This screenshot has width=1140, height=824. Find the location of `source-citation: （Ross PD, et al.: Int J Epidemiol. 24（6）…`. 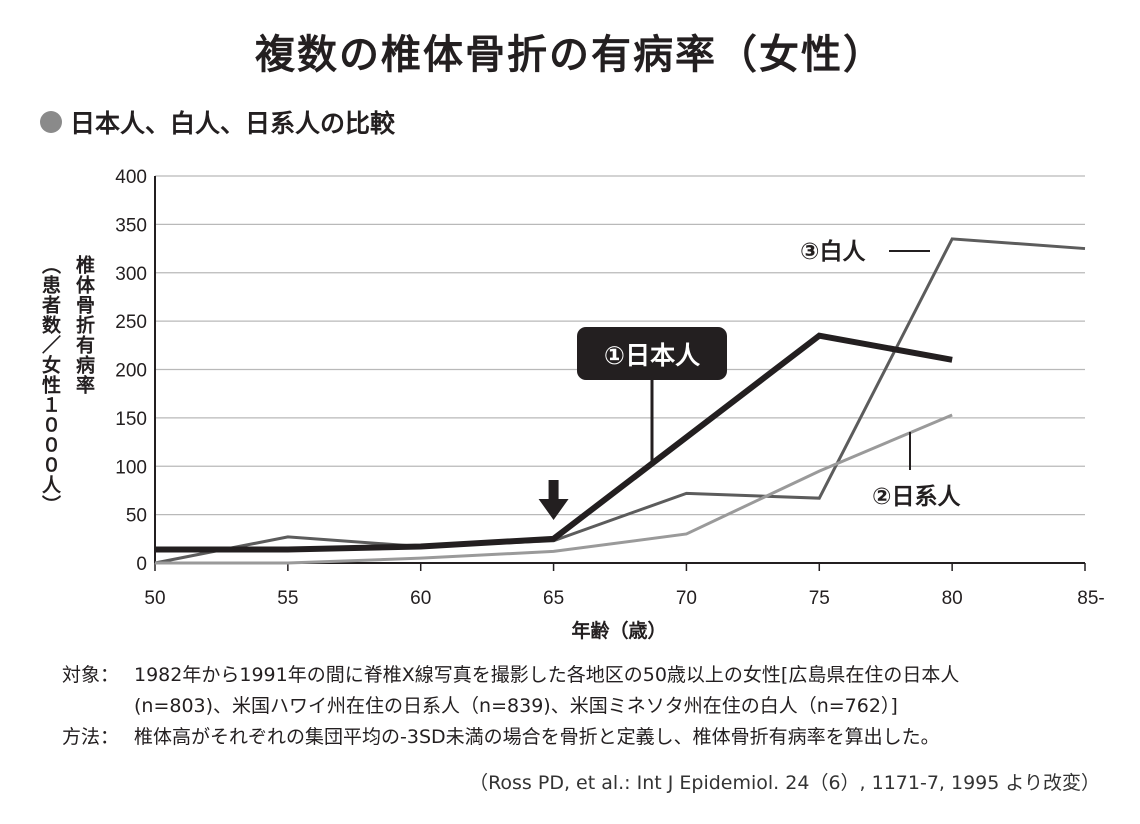

source-citation: （Ross PD, et al.: Int J Epidemiol. 24（6）… is located at coordinates (784, 783).